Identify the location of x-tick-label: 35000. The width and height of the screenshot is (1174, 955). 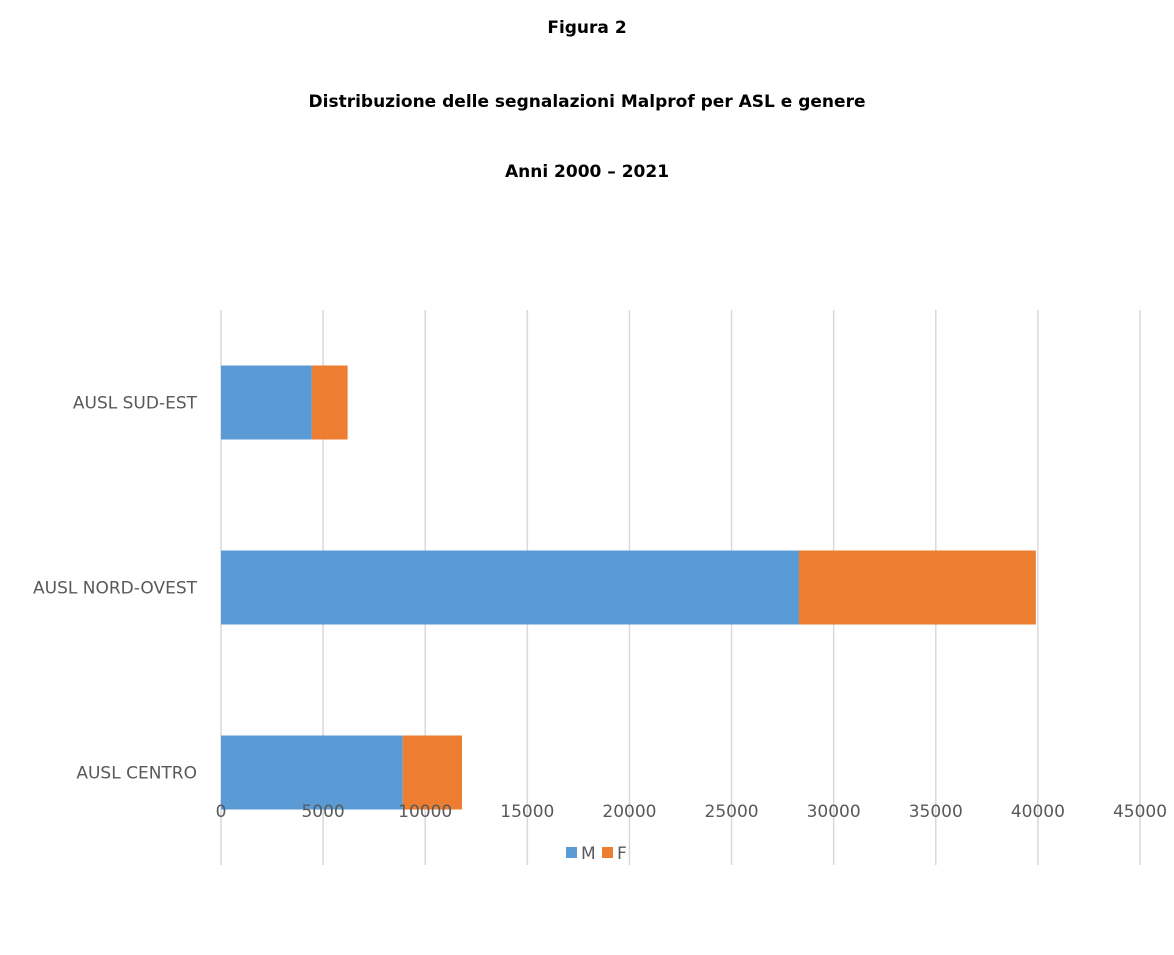
(936, 812).